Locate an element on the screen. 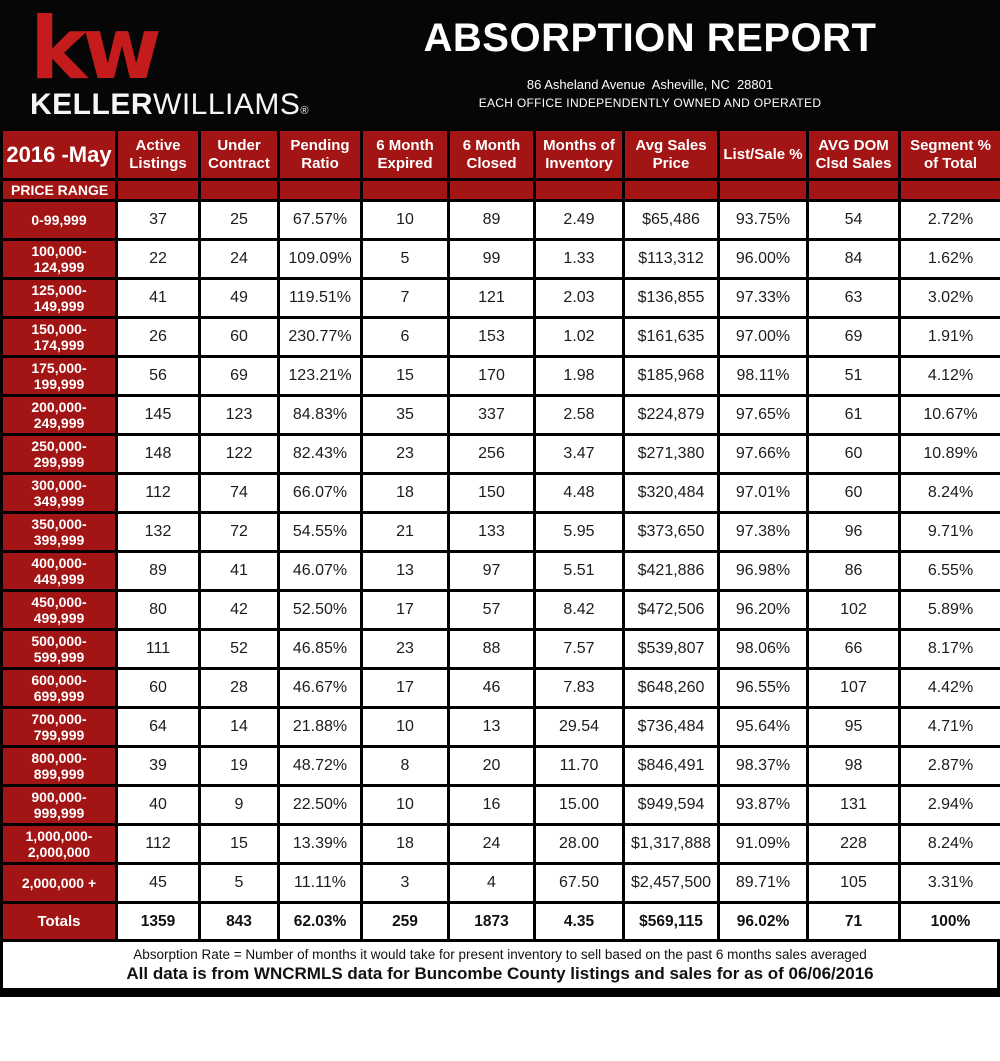 This screenshot has height=1061, width=1000. data-cell: 123 is located at coordinates (239, 415).